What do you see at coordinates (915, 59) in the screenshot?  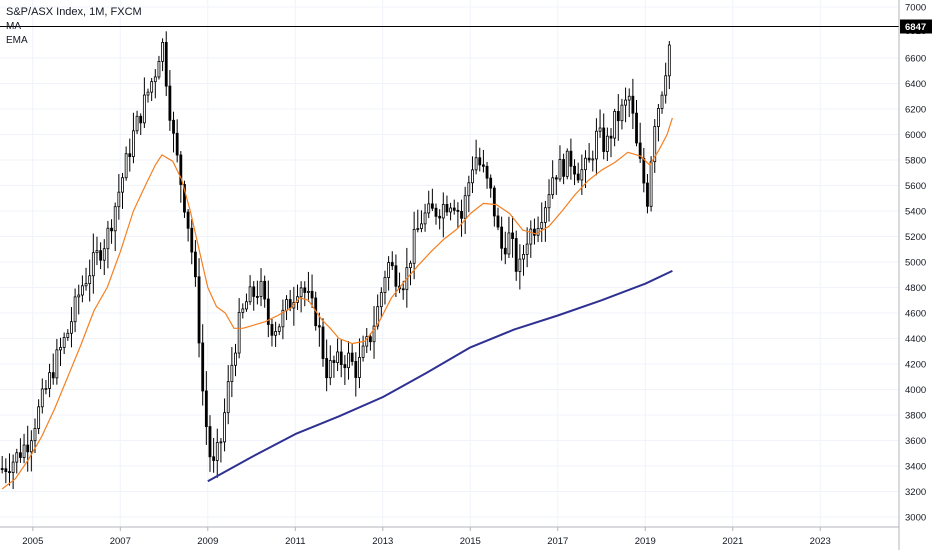 I see `y-tick-label: 6600` at bounding box center [915, 59].